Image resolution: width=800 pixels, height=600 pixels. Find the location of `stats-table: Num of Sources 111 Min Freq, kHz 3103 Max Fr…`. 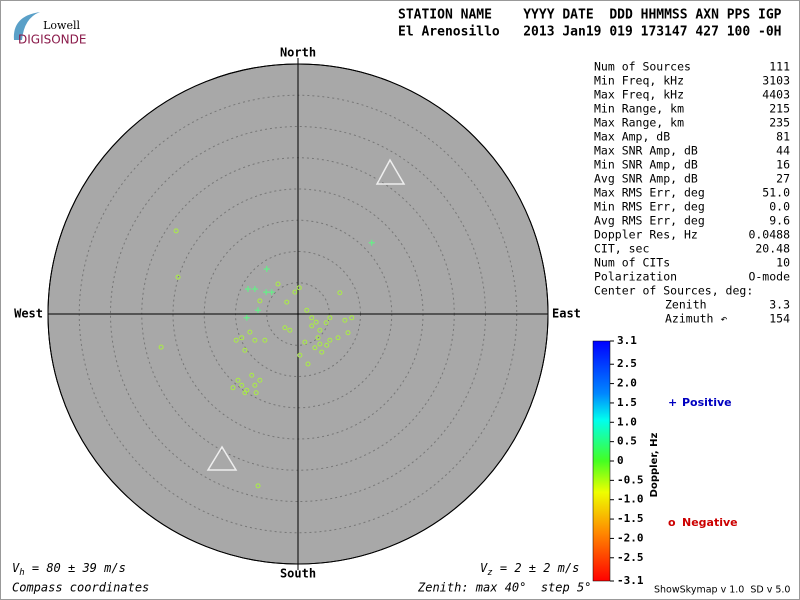

stats-table: Num of Sources 111 Min Freq, kHz 3103 Max Fr… is located at coordinates (692, 193).